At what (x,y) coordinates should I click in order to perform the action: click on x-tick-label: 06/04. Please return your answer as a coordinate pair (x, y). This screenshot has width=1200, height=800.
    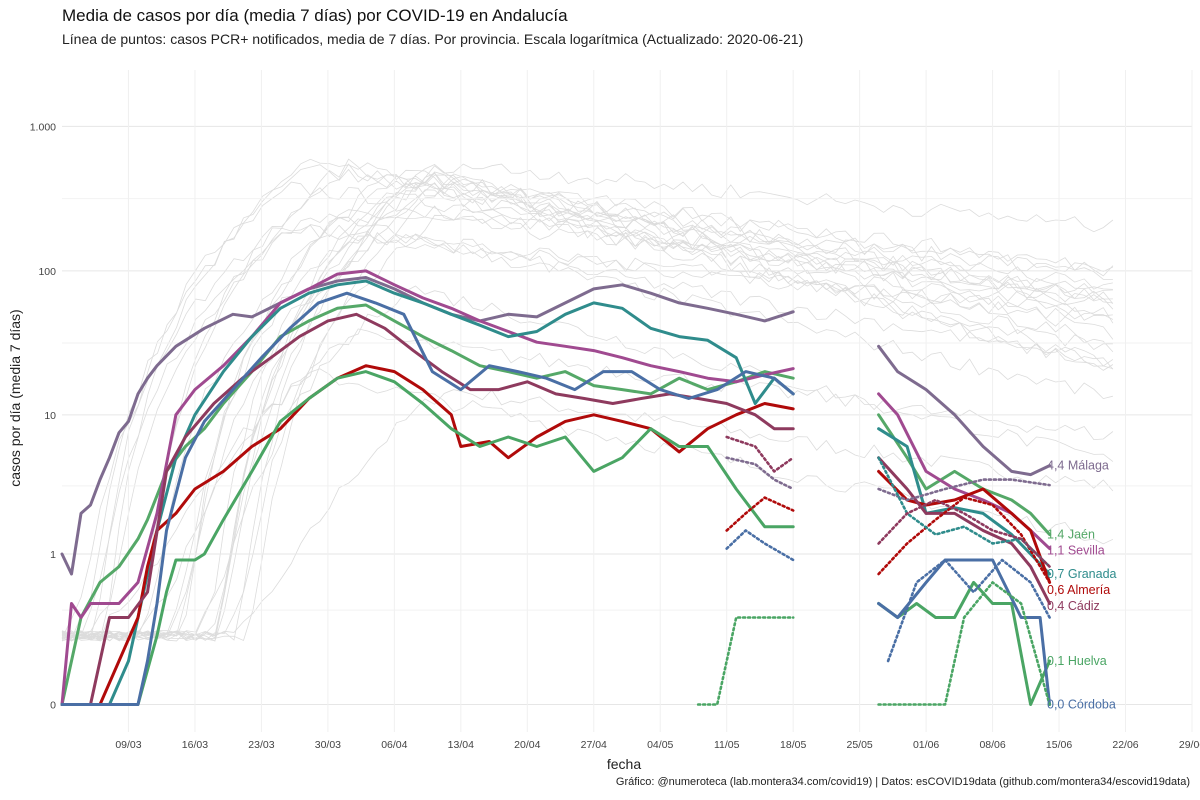
    Looking at the image, I should click on (394, 745).